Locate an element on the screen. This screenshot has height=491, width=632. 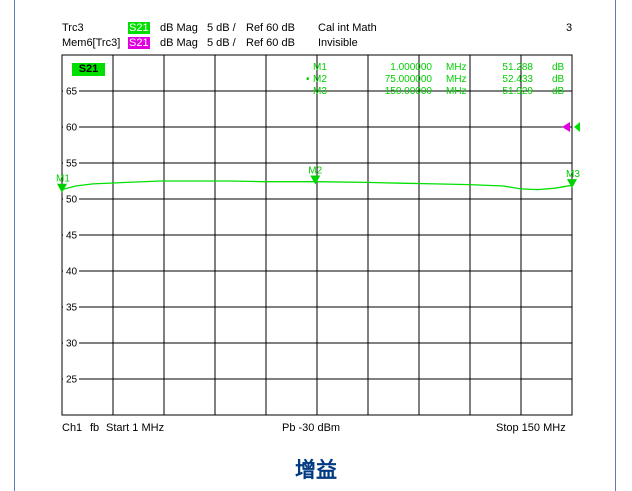
marker-table-freq: 75.000000 is located at coordinates (409, 79).